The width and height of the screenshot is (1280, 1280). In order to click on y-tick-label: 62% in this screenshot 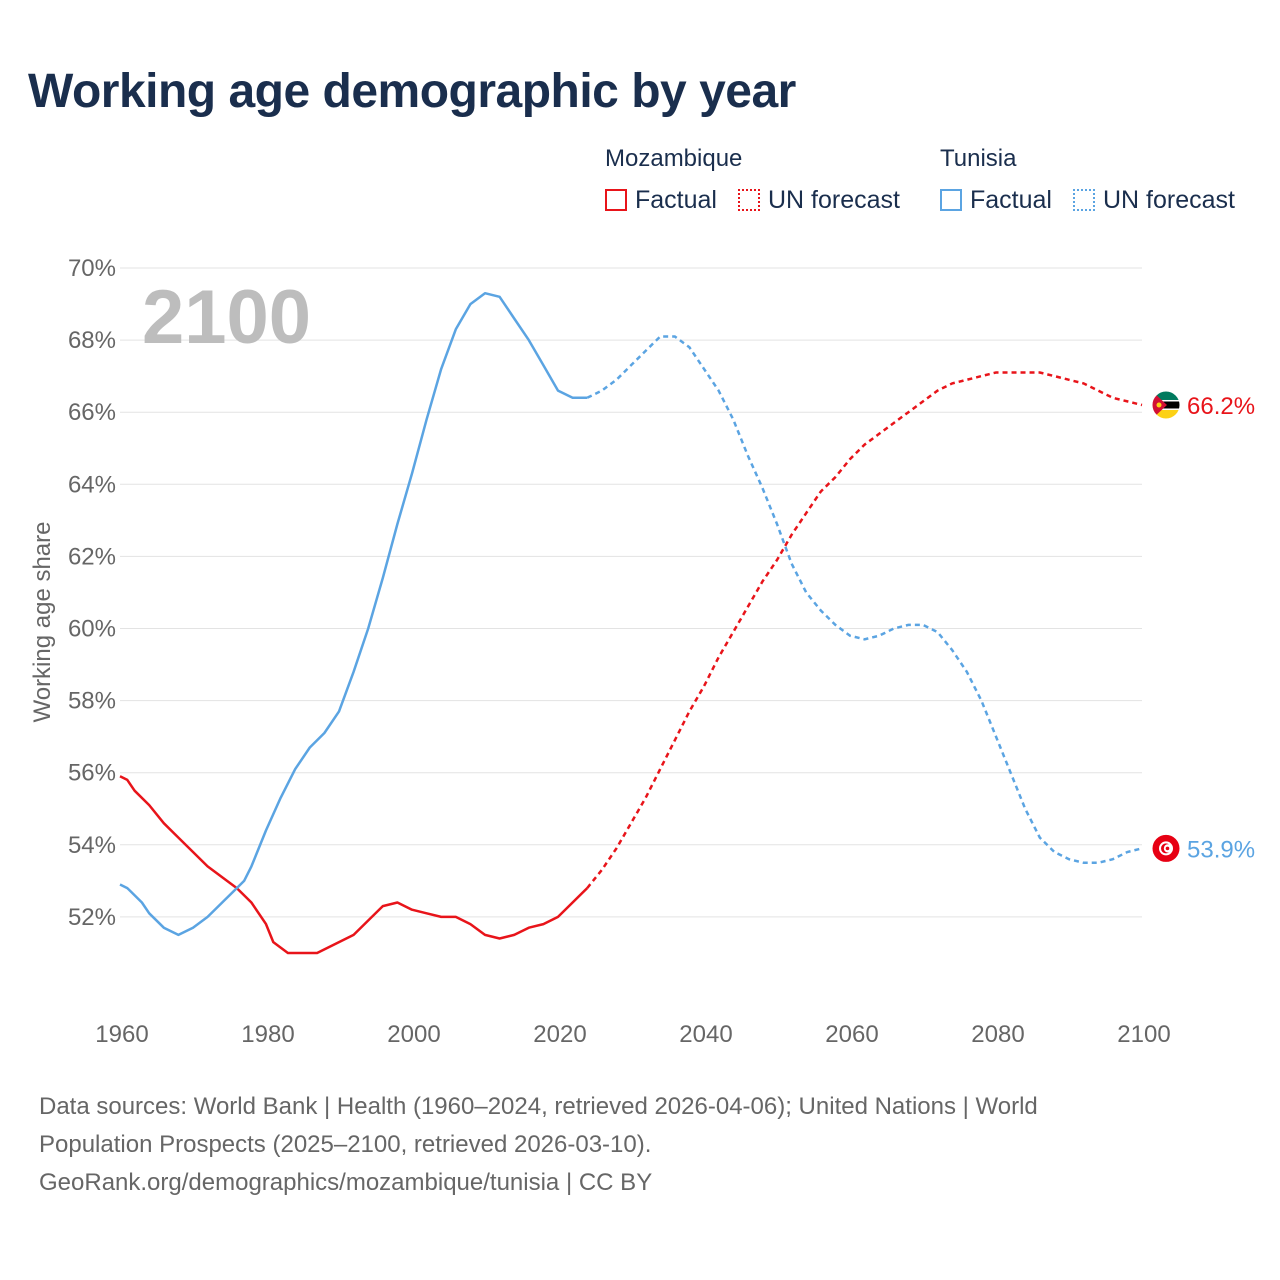, I will do `click(92, 556)`.